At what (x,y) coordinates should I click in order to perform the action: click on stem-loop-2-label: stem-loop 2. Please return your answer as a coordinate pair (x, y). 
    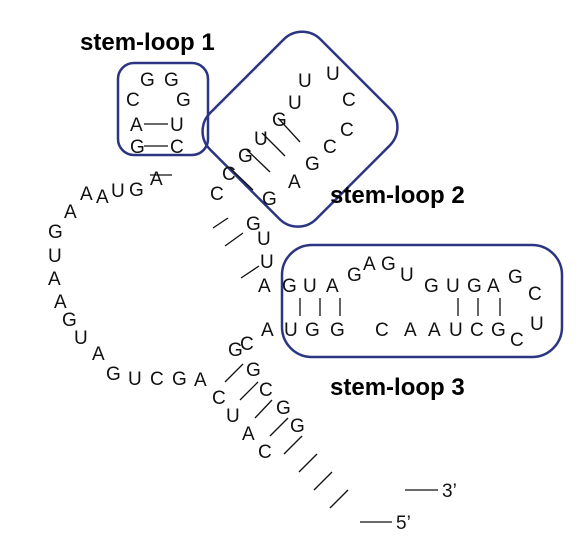
    Looking at the image, I should click on (397, 195).